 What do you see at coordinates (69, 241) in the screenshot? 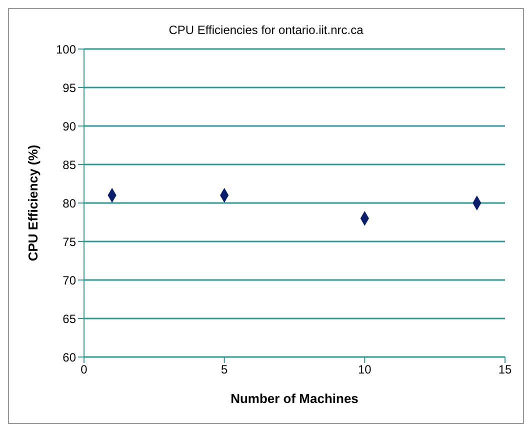
I see `y-tick-label: 75` at bounding box center [69, 241].